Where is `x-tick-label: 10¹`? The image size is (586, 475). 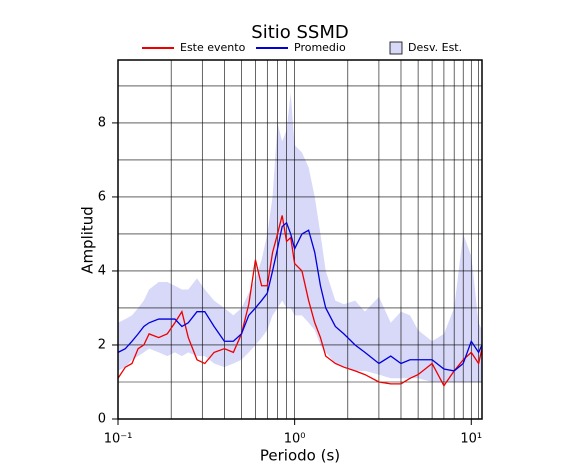 x-tick-label: 10¹ is located at coordinates (471, 439).